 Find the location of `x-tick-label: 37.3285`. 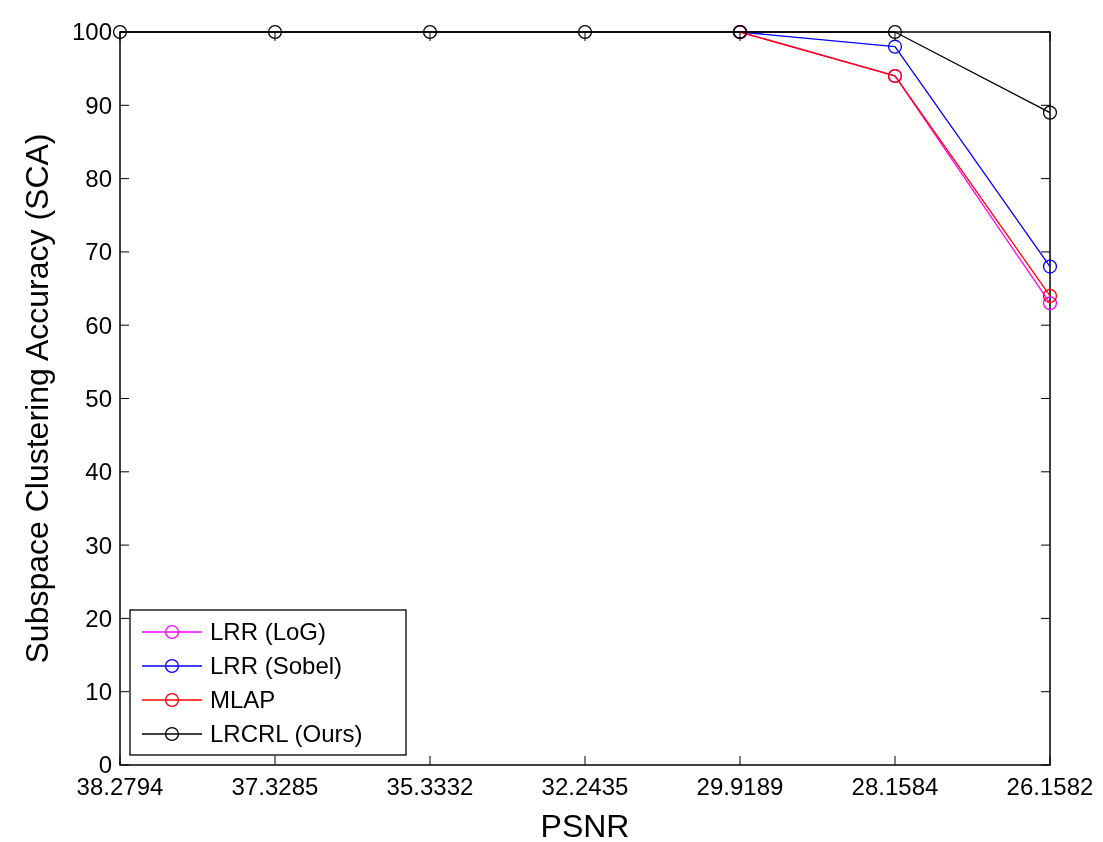

x-tick-label: 37.3285 is located at coordinates (275, 786).